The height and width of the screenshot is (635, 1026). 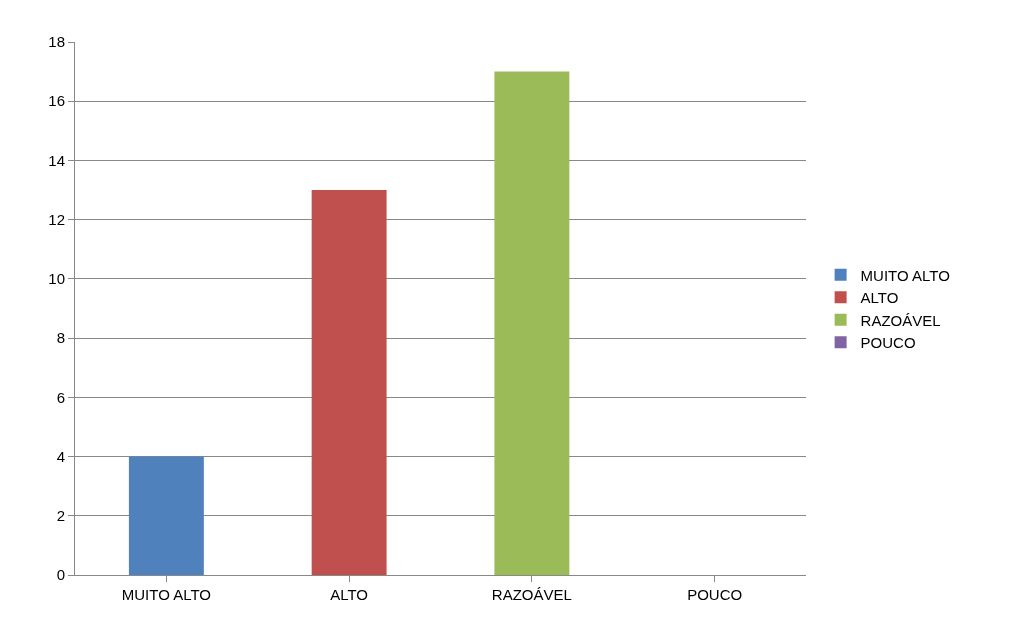 What do you see at coordinates (349, 594) in the screenshot?
I see `x-tick-label: ALTO` at bounding box center [349, 594].